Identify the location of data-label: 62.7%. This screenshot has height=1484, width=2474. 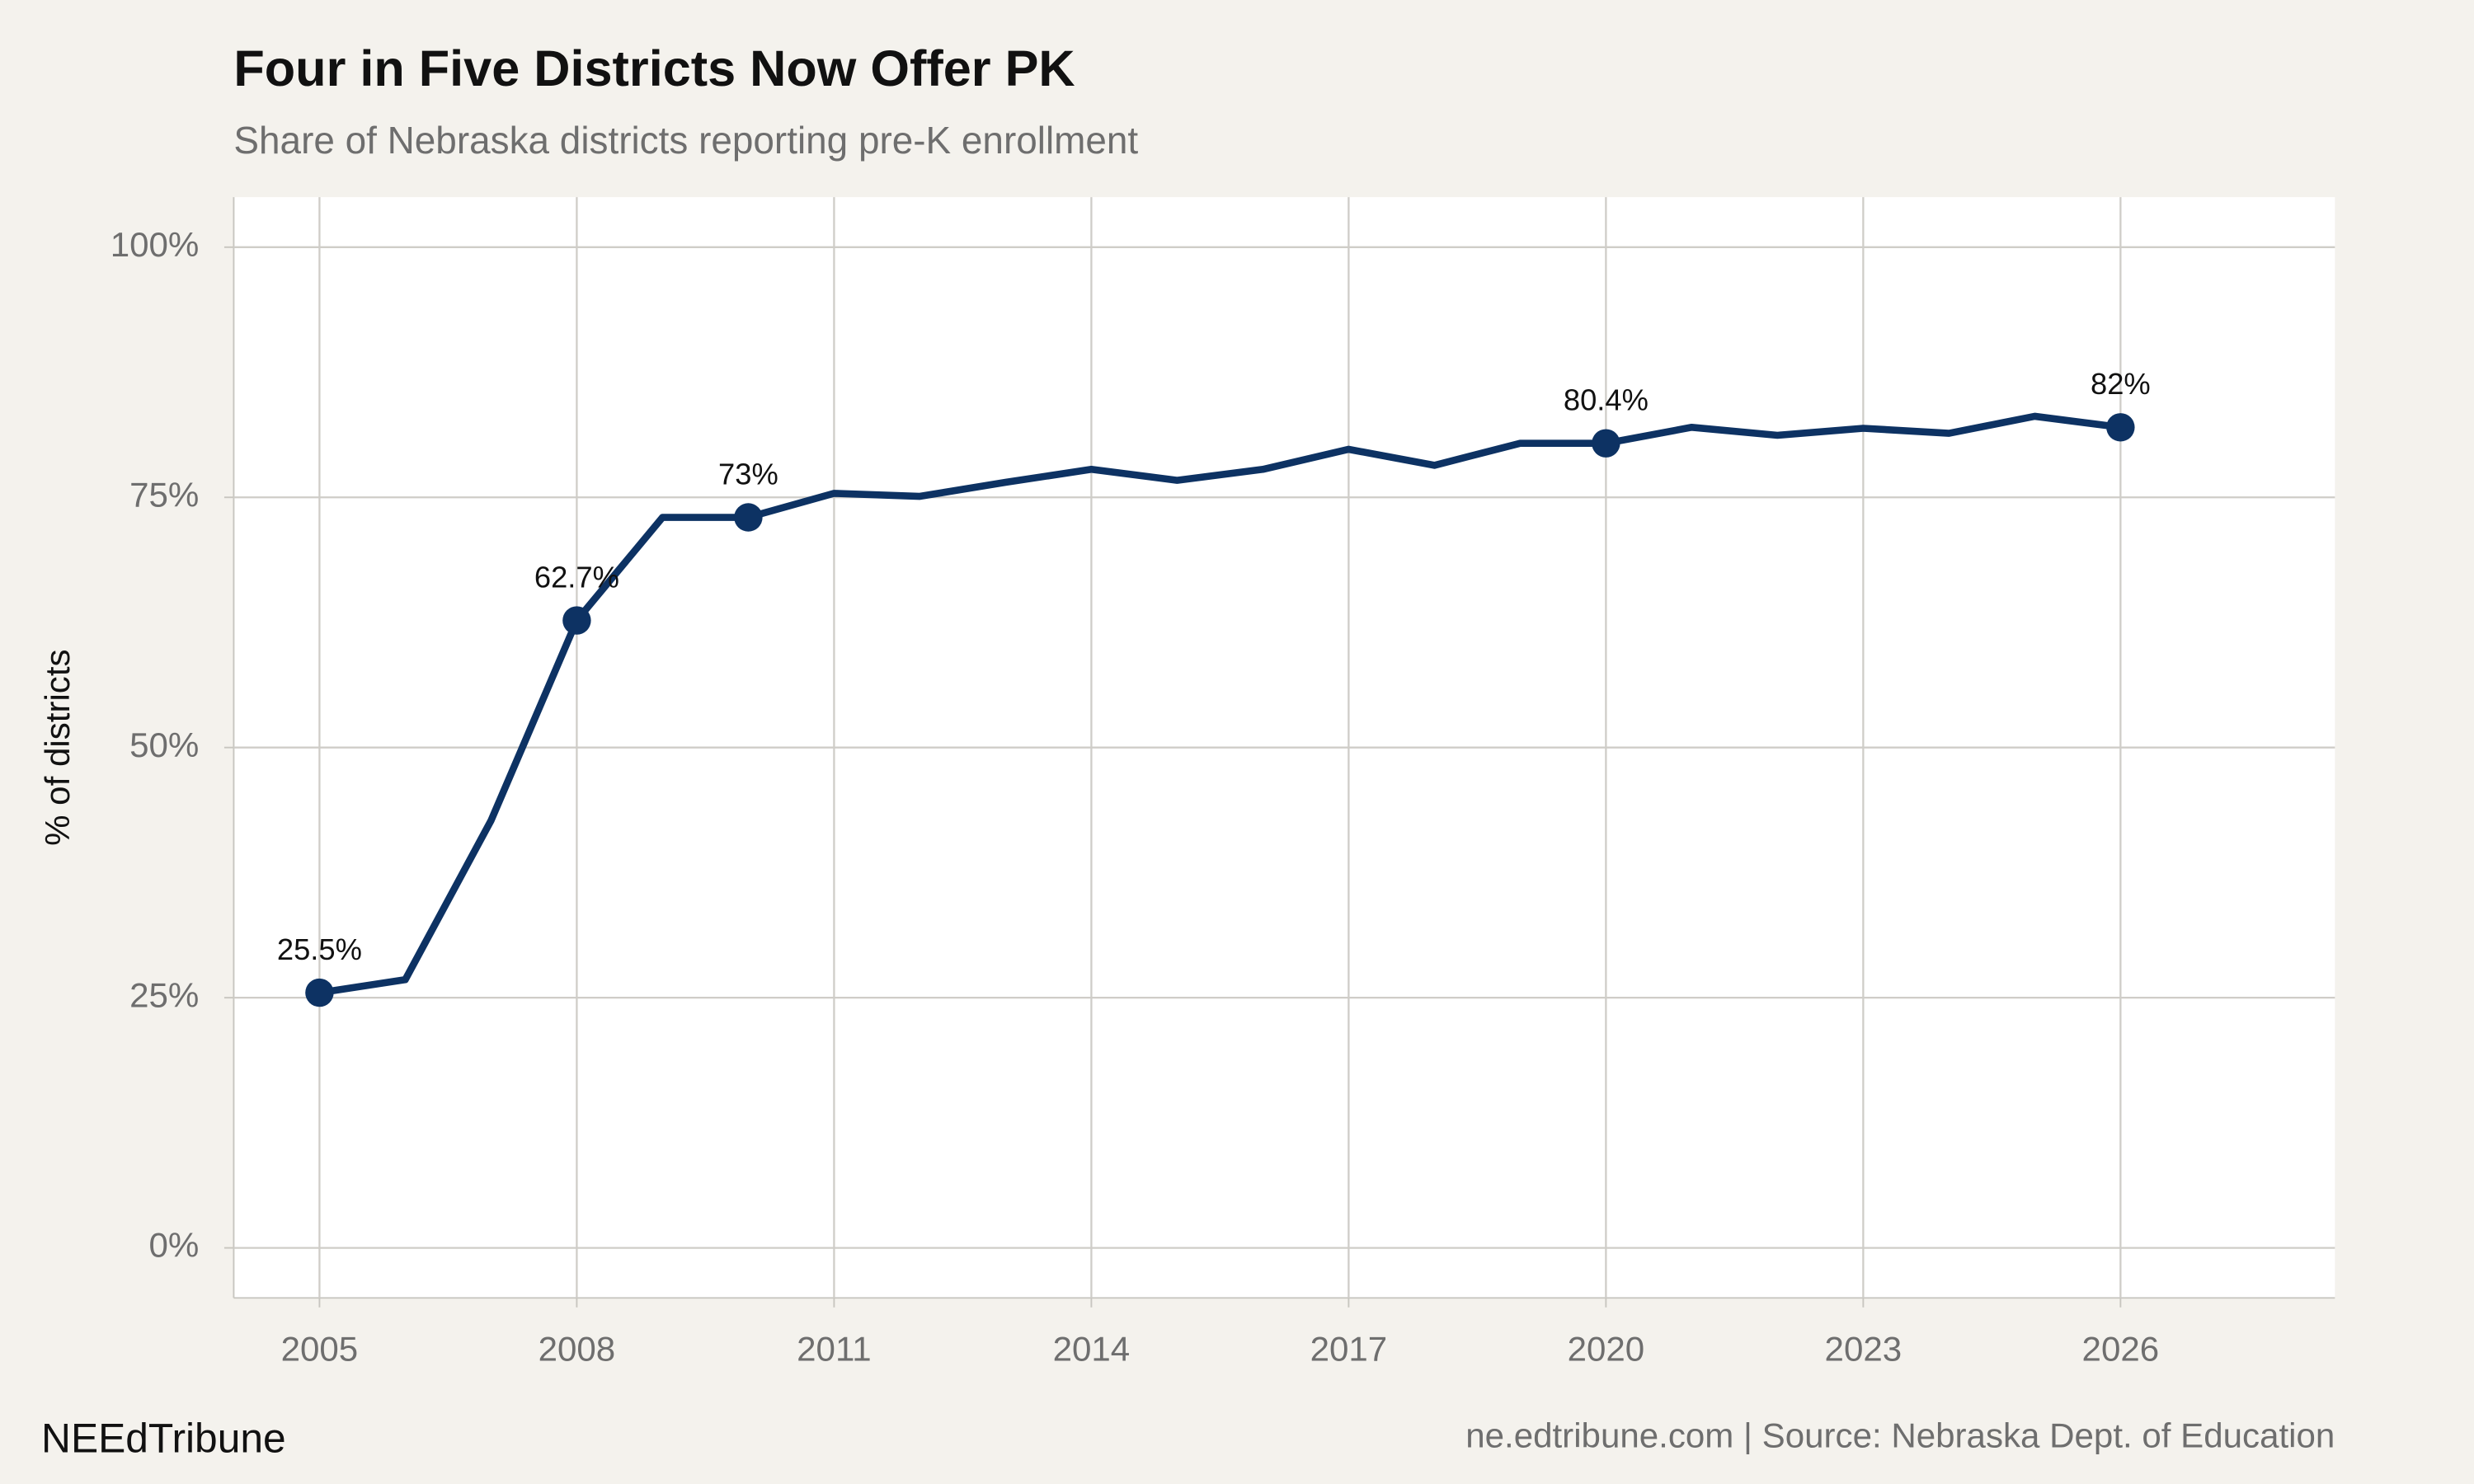
(576, 577).